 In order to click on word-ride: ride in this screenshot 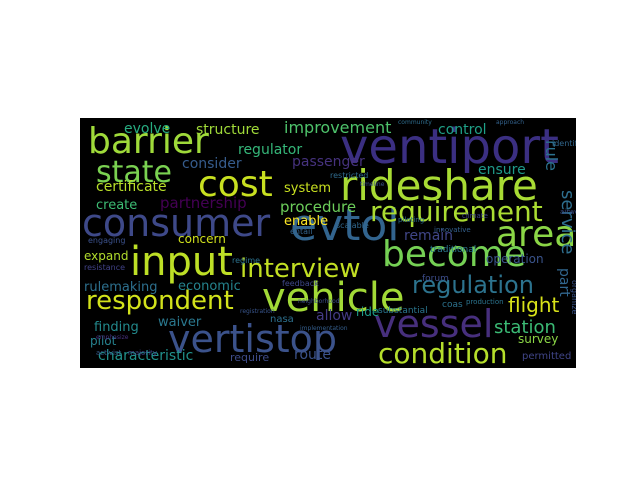, I will do `click(367, 312)`.